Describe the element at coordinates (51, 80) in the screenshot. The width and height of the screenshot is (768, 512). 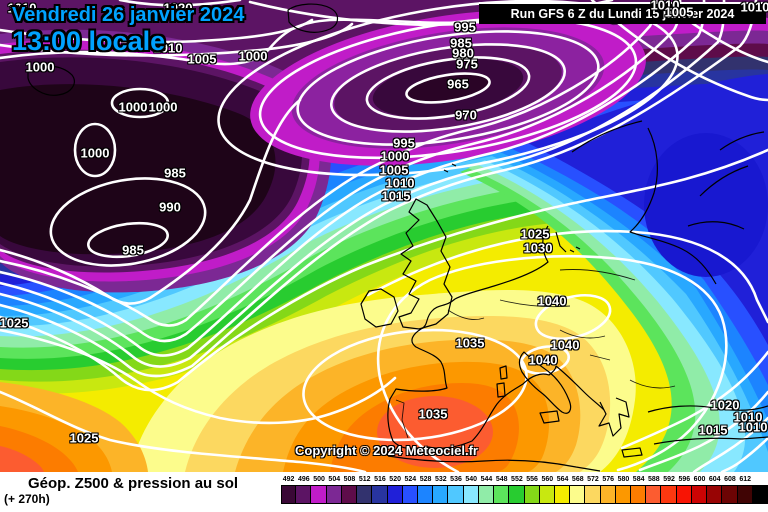
I see `coast-greenland` at that location.